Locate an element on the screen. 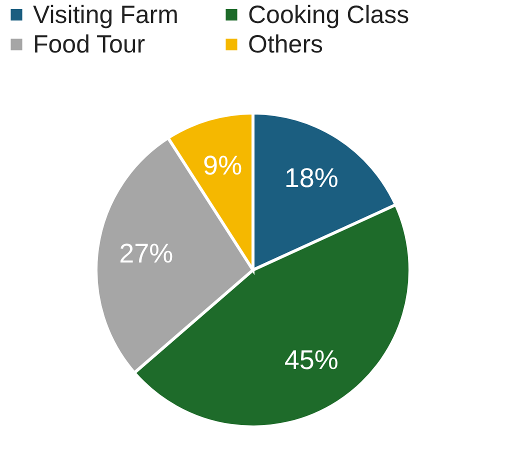 The height and width of the screenshot is (472, 506). legend-label: Food Tour is located at coordinates (89, 44).